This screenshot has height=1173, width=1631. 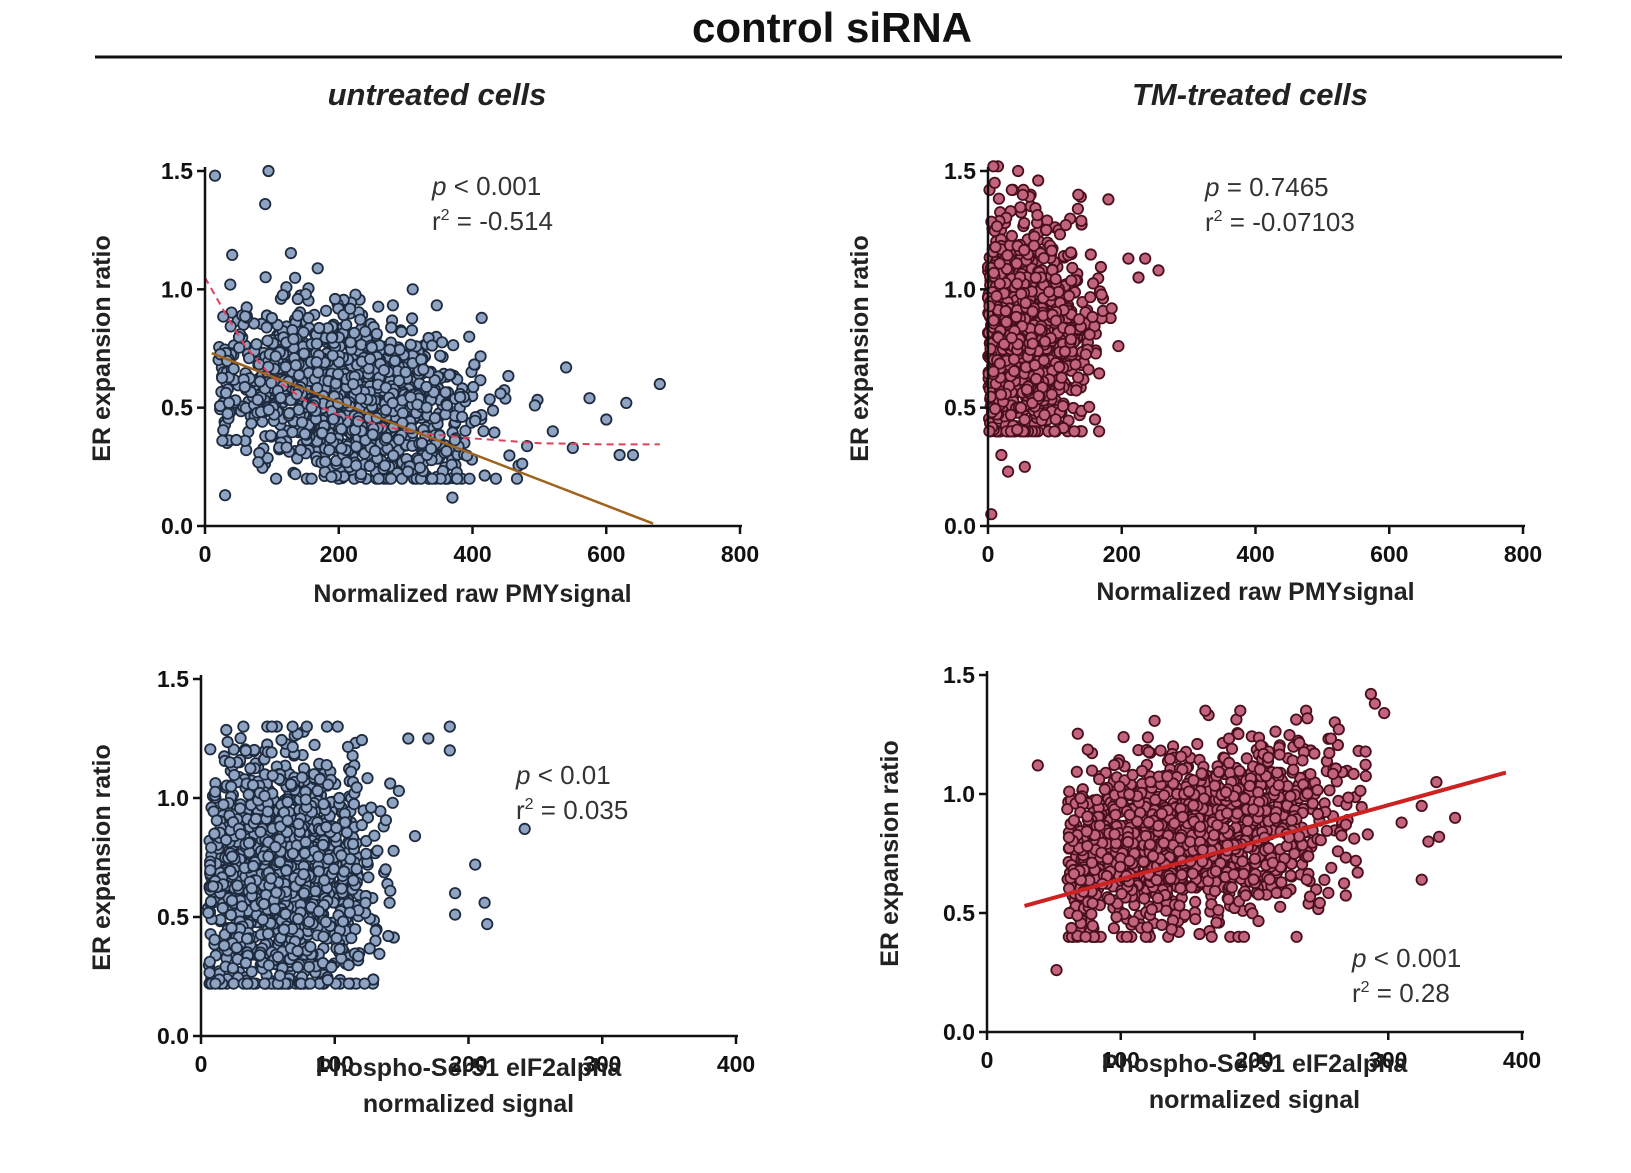 What do you see at coordinates (177, 408) in the screenshot?
I see `y-tick-label: 0.5` at bounding box center [177, 408].